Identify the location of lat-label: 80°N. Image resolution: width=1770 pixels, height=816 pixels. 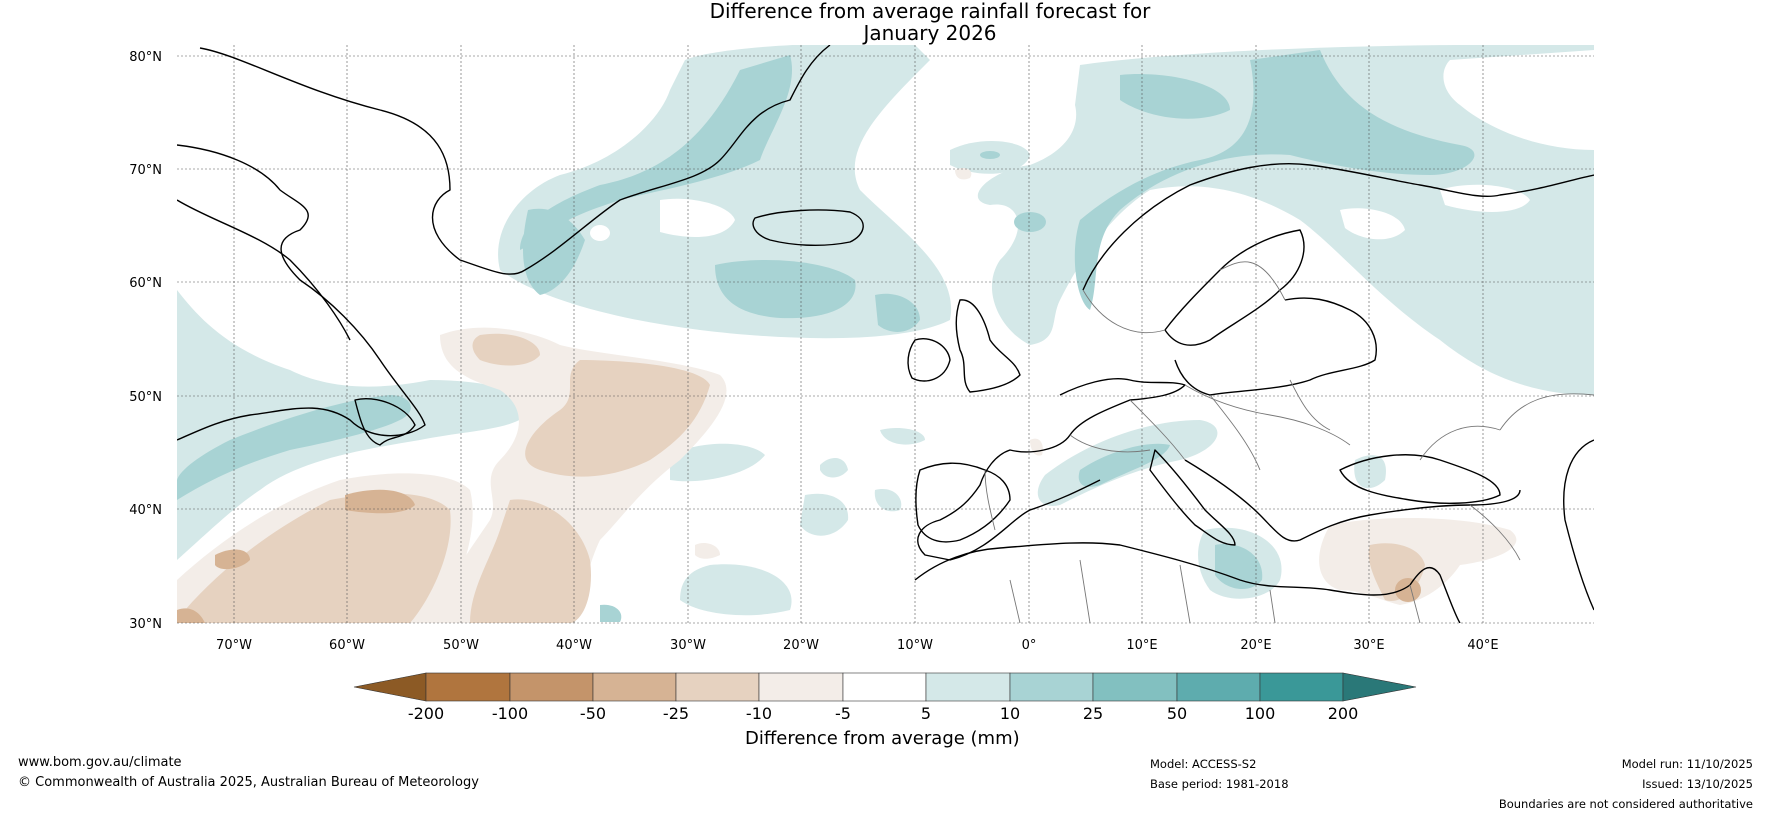
(145, 57).